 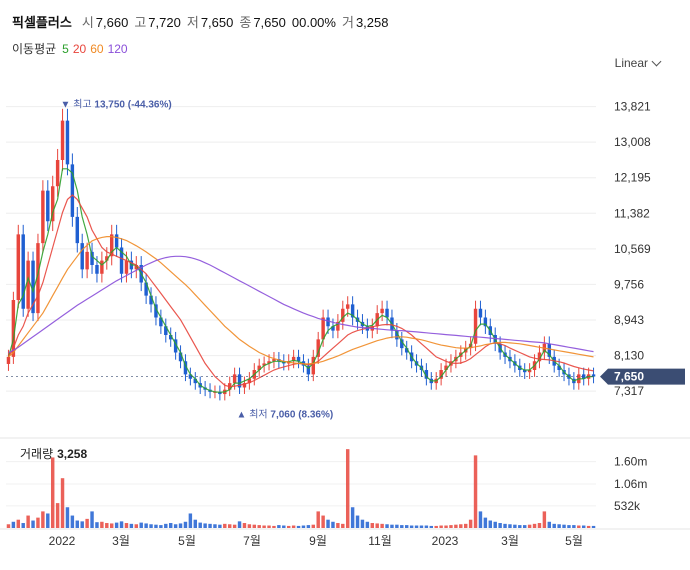 I want to click on x-tick-label: 2022, so click(x=62, y=541).